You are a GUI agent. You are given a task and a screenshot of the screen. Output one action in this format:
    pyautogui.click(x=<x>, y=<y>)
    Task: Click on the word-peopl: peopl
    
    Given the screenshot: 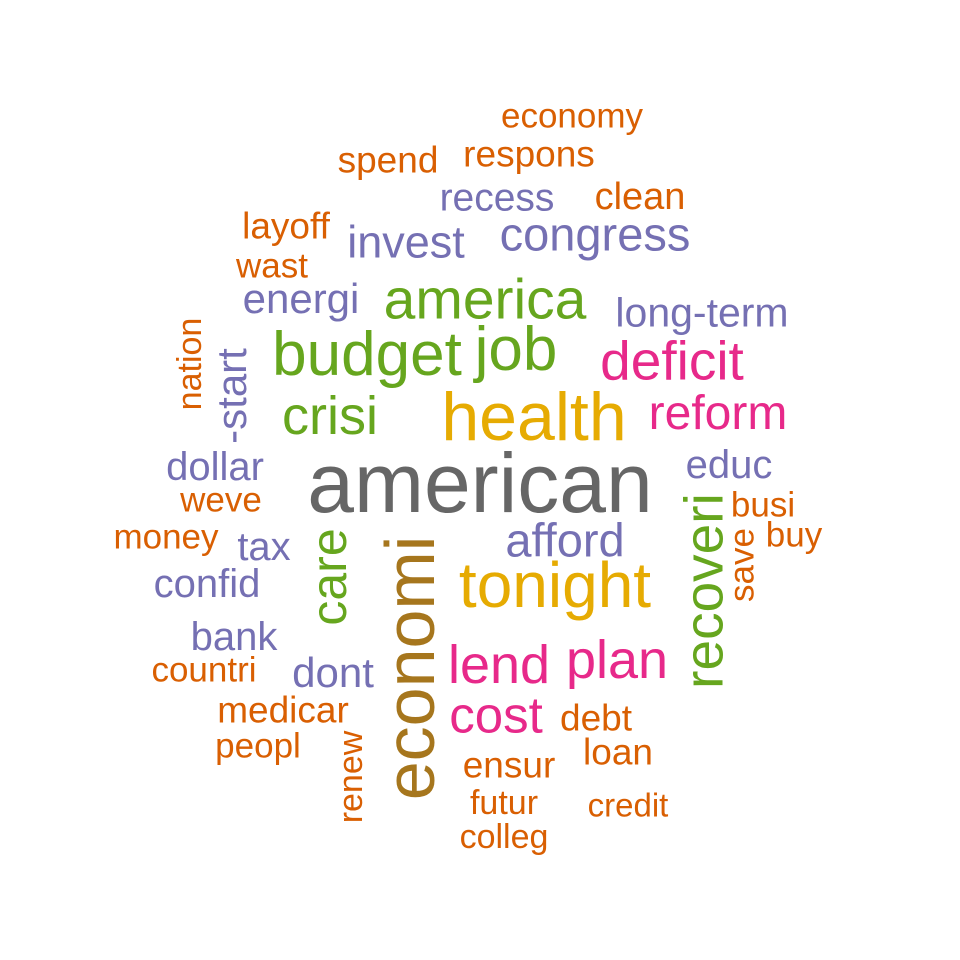 What is the action you would take?
    pyautogui.click(x=258, y=746)
    